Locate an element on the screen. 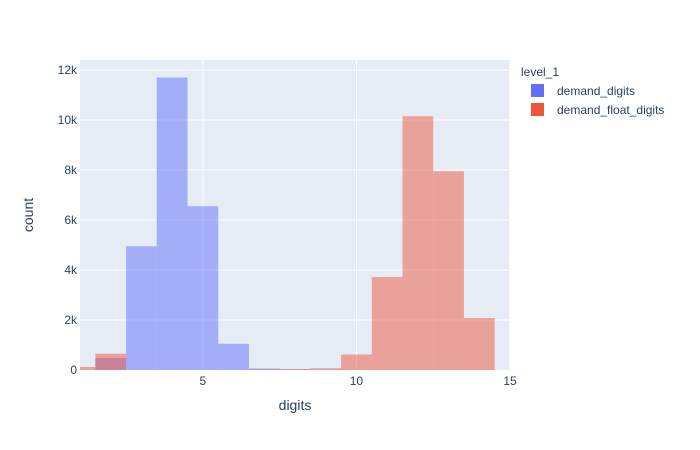 This screenshot has width=700, height=450. y-tick-label: 0 is located at coordinates (73, 370).